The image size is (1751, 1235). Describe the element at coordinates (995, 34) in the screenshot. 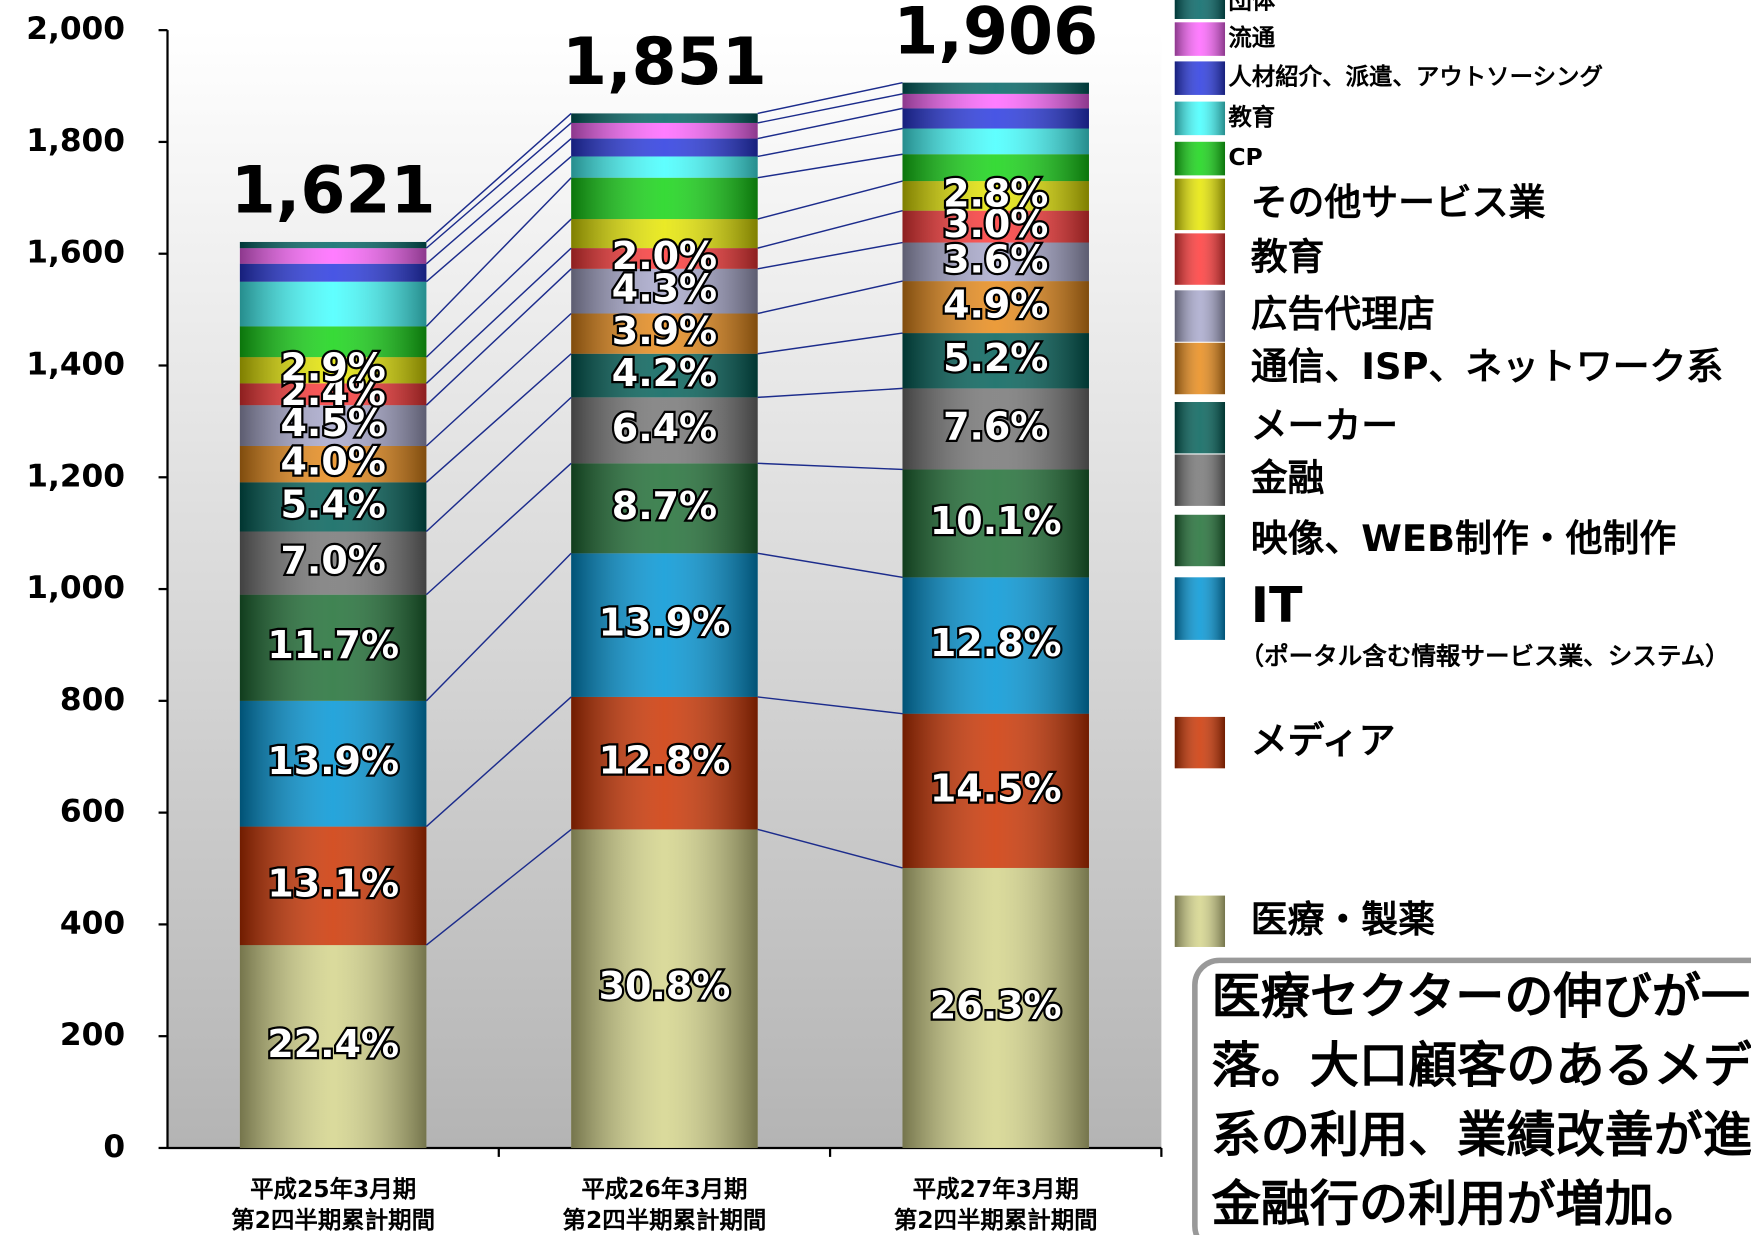

I see `total-label: 1,906` at that location.